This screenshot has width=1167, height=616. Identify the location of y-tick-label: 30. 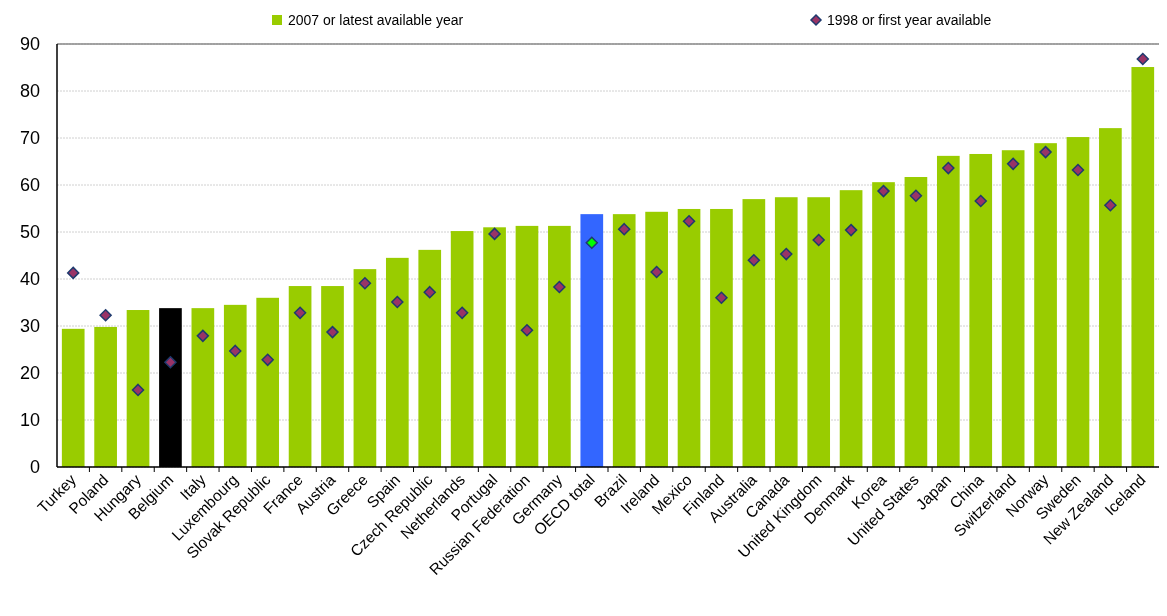
(29, 326).